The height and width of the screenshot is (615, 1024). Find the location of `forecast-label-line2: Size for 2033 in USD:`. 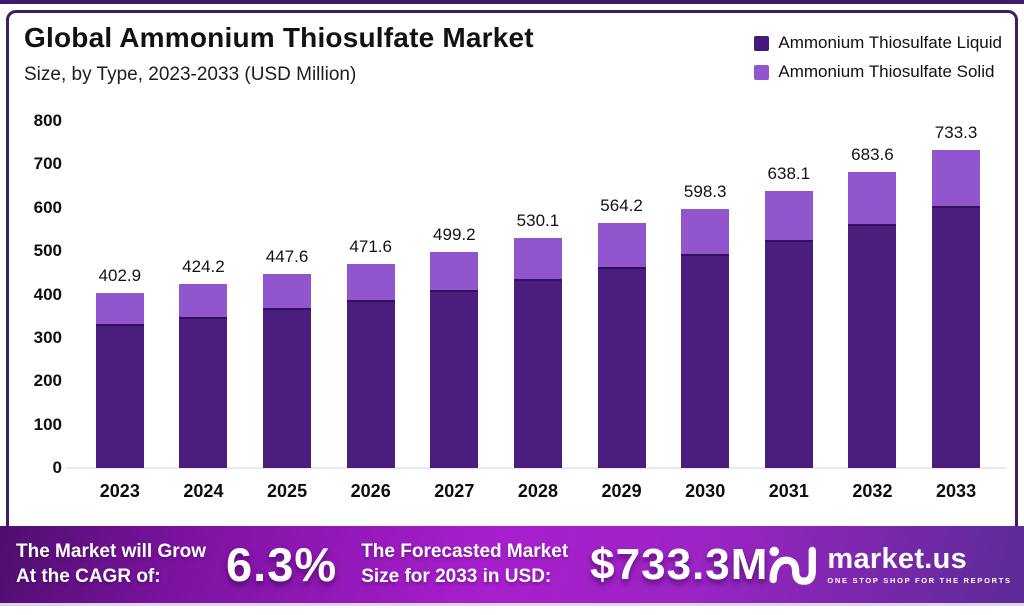

forecast-label-line2: Size for 2033 in USD: is located at coordinates (456, 576).